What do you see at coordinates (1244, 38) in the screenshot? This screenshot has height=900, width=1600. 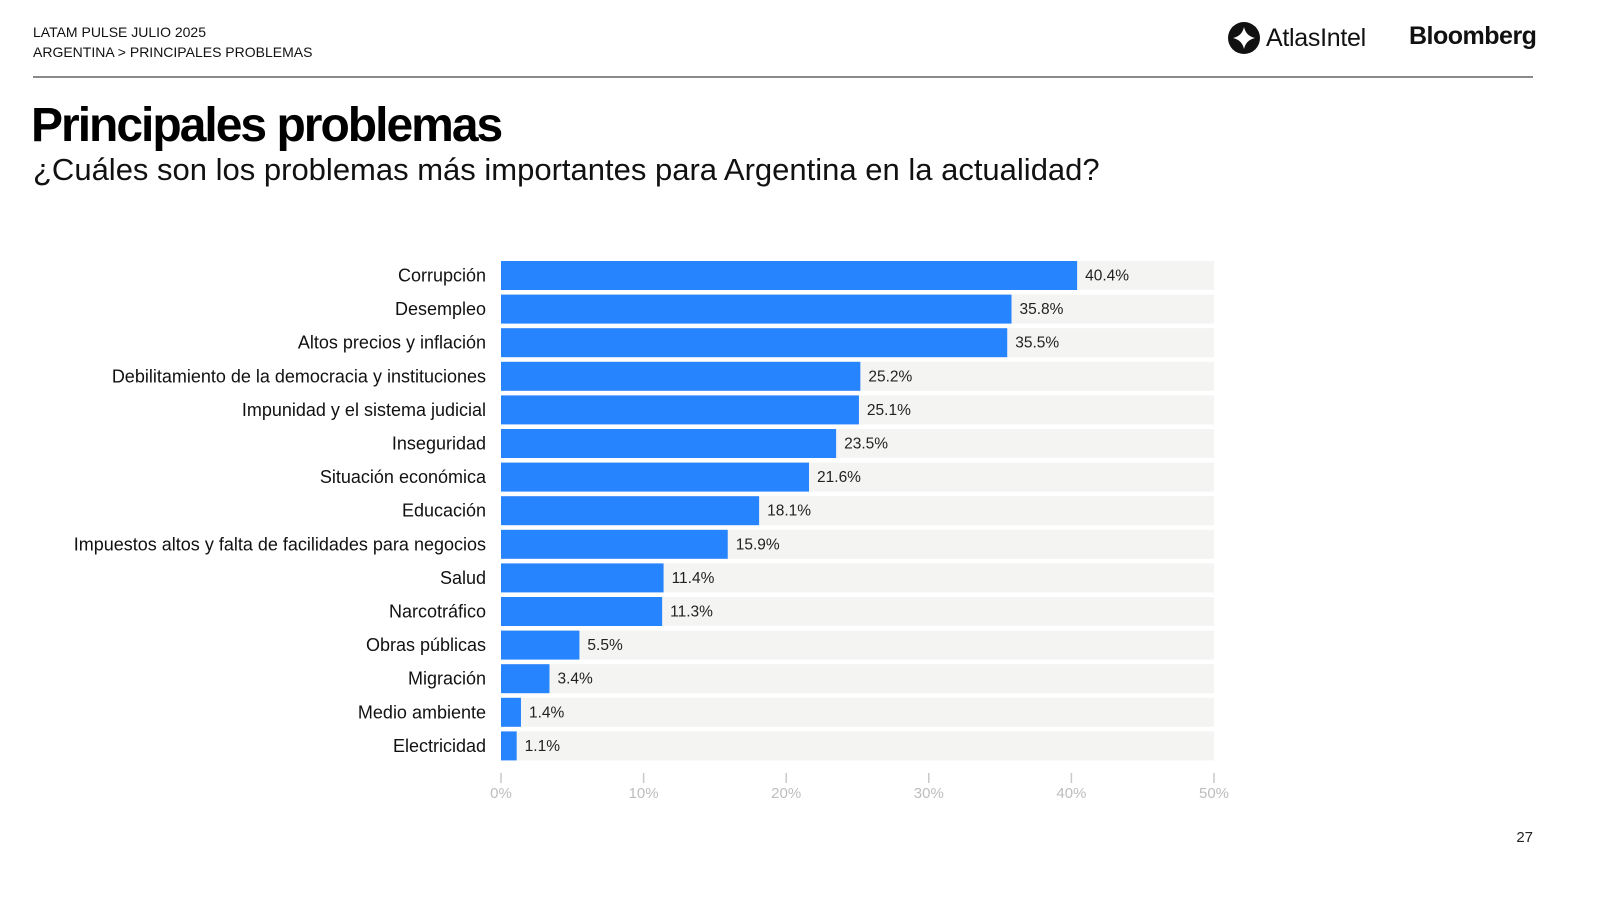 I see `atlasintel-logo-icon` at bounding box center [1244, 38].